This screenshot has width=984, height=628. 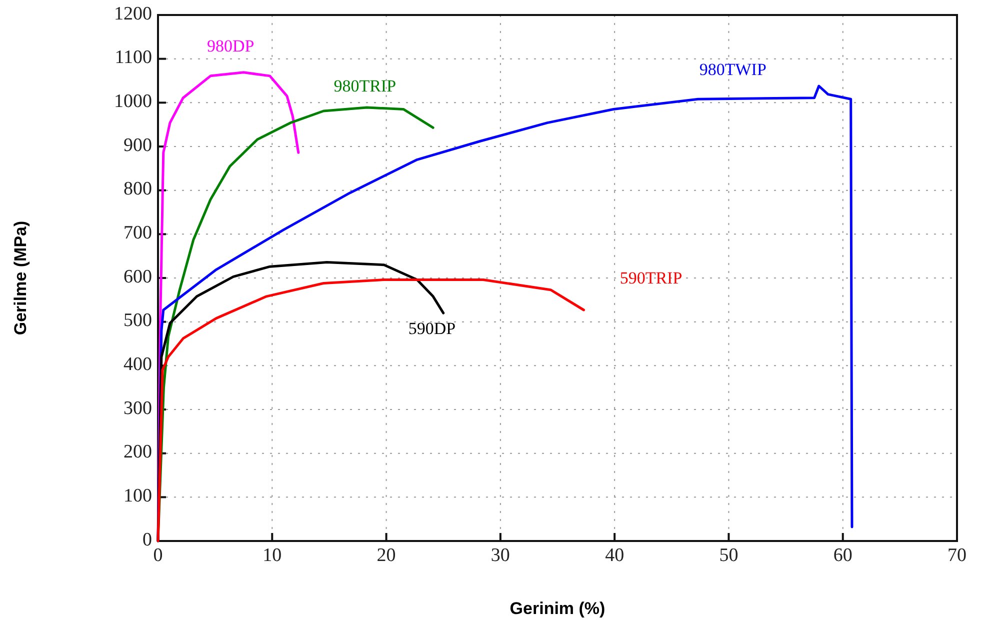 I want to click on y-tick-label: 1000, so click(x=133, y=101).